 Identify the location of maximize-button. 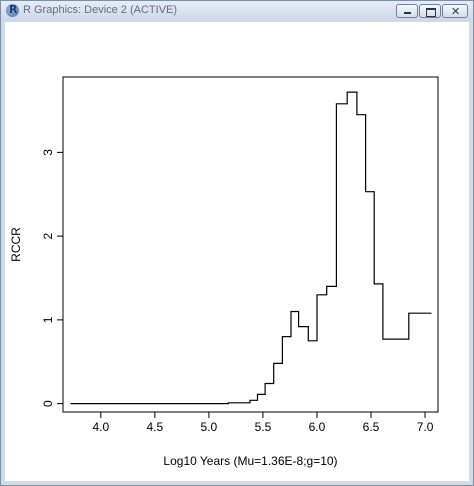
(430, 11).